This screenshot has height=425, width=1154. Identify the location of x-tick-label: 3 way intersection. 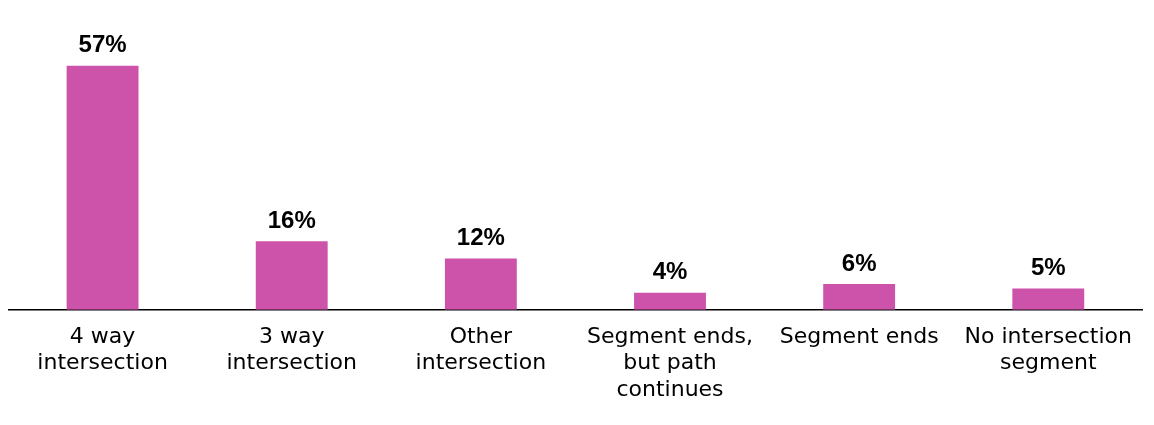
(291, 348).